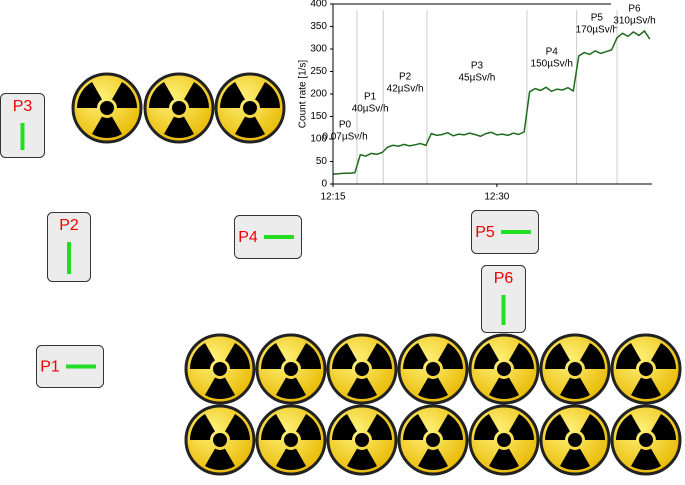  What do you see at coordinates (318, 139) in the screenshot?
I see `y-tick-label: 100` at bounding box center [318, 139].